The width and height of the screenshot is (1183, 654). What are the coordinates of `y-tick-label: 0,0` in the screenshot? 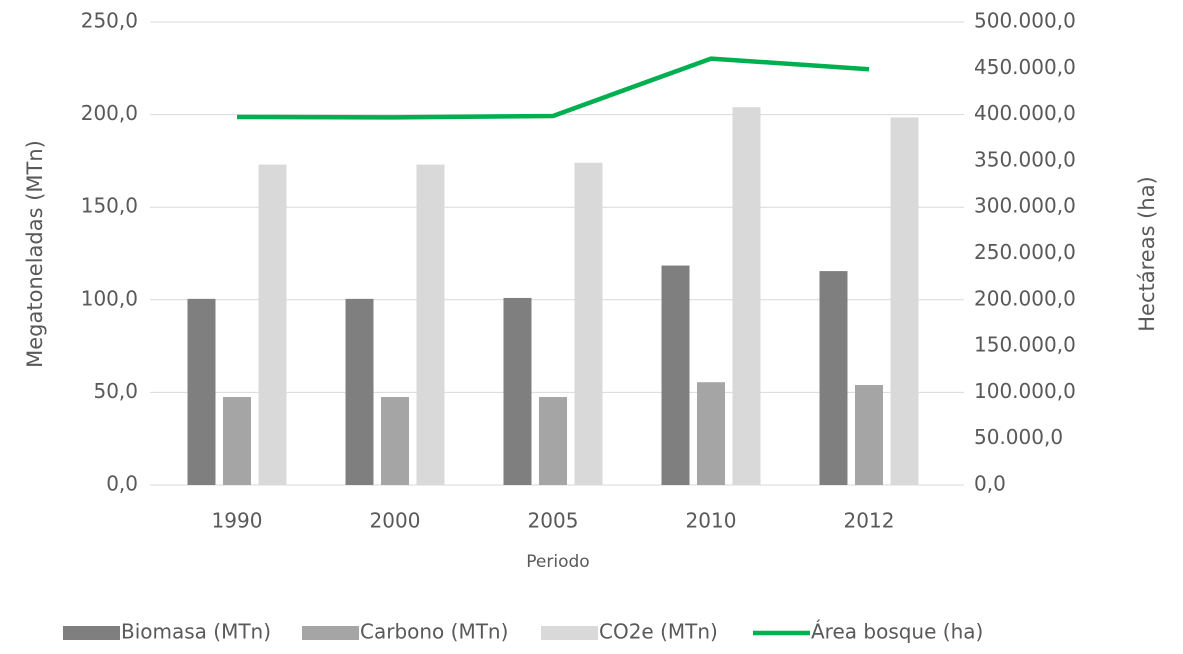 It's located at (122, 484).